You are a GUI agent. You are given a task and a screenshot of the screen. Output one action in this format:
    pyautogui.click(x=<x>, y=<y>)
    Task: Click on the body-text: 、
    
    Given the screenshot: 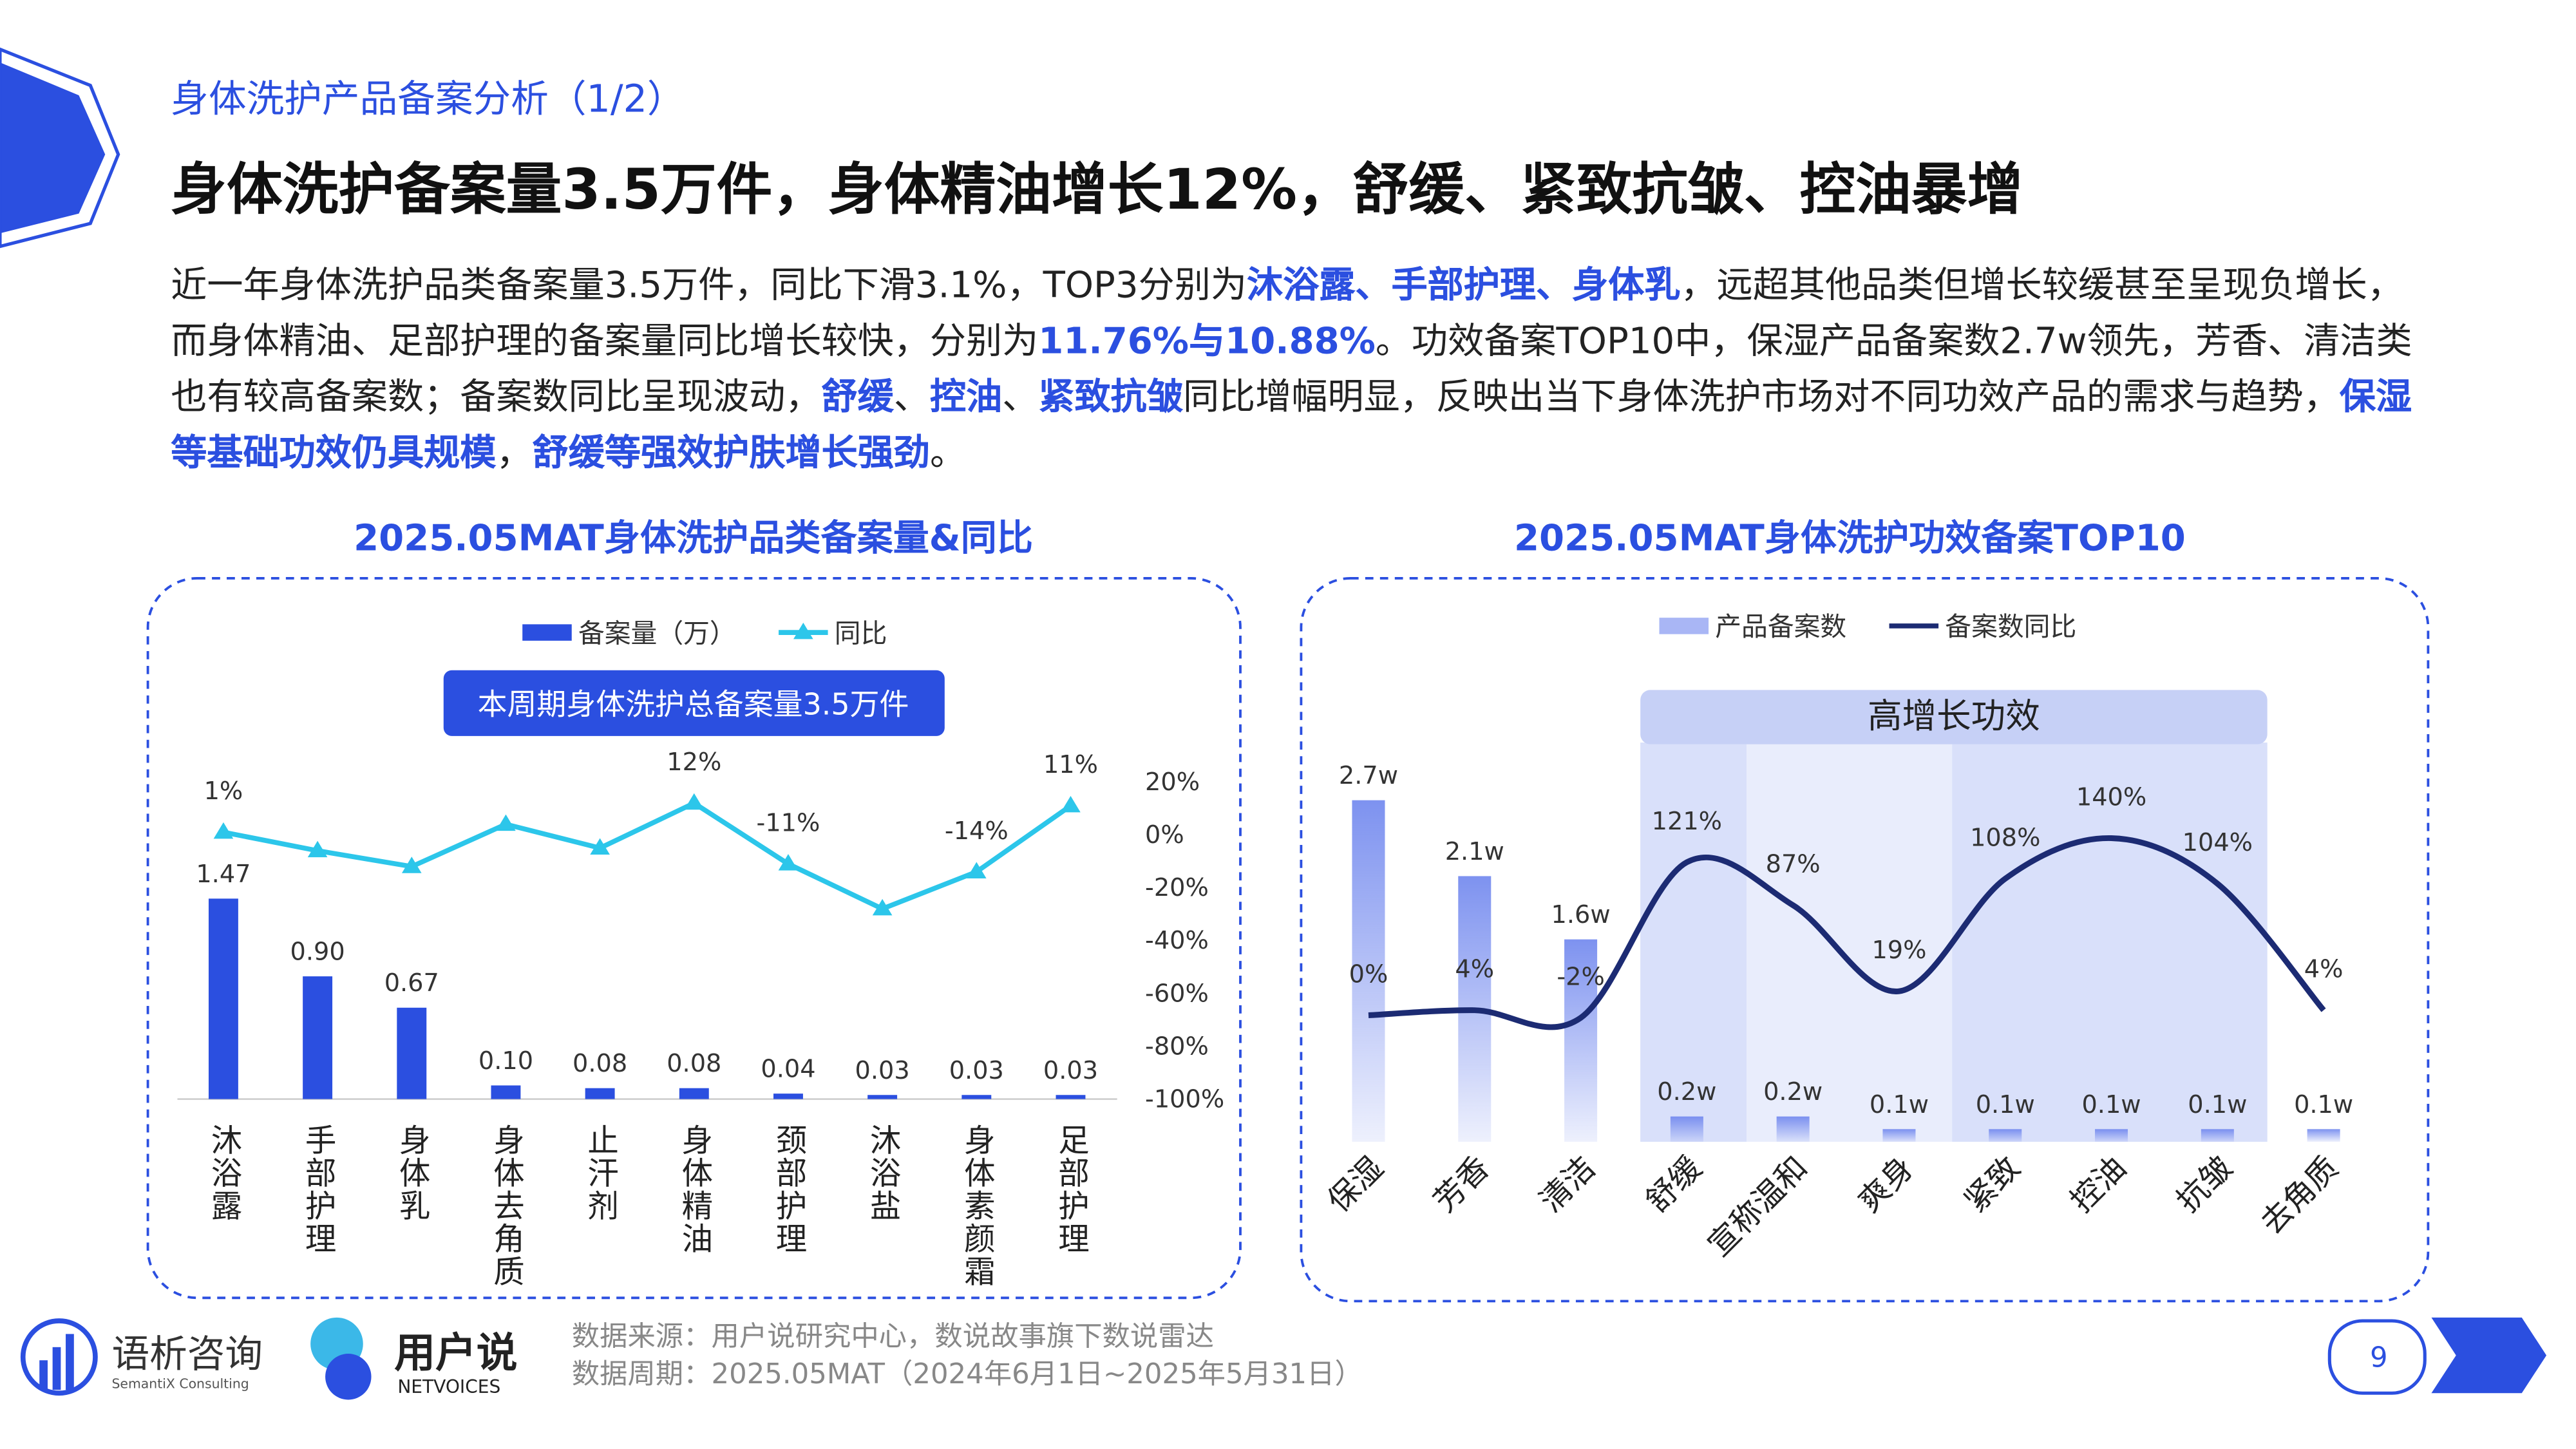 What is the action you would take?
    pyautogui.click(x=1020, y=398)
    